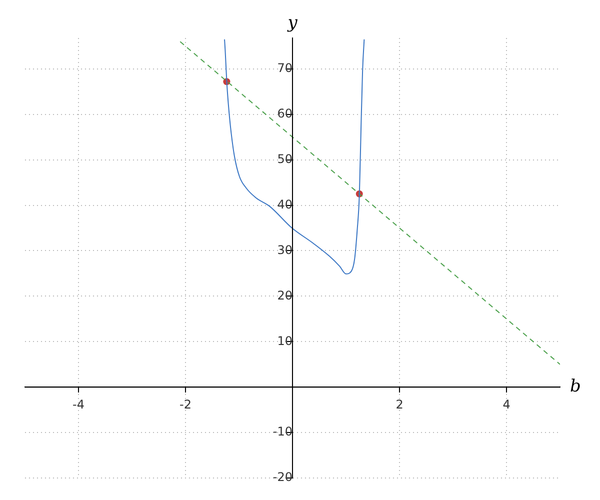 The height and width of the screenshot is (500, 600). Describe the element at coordinates (575, 386) in the screenshot. I see `x-axis-title: b` at that location.